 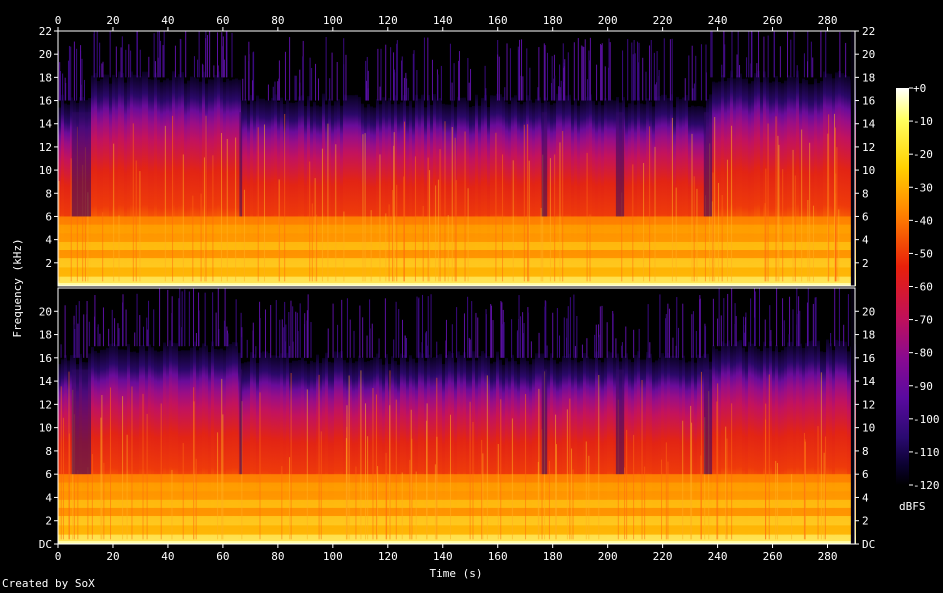 I want to click on channel-1-y-tick-label-left: 12, so click(x=45, y=147).